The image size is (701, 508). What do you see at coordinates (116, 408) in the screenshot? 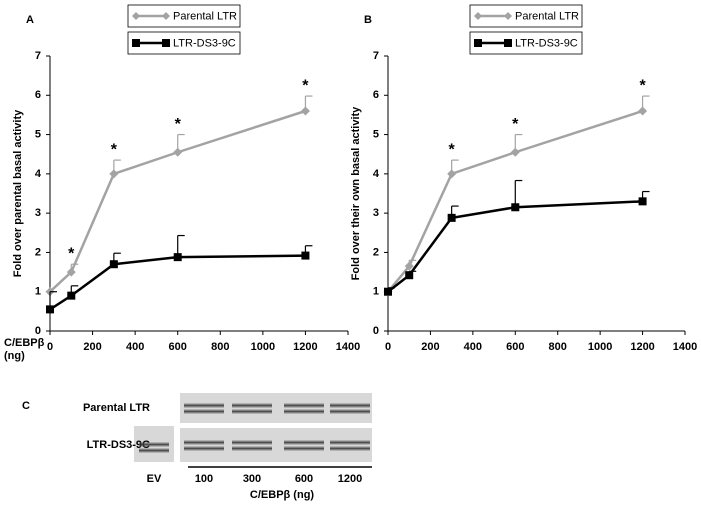
I see `row-label: Parental LTR` at bounding box center [116, 408].